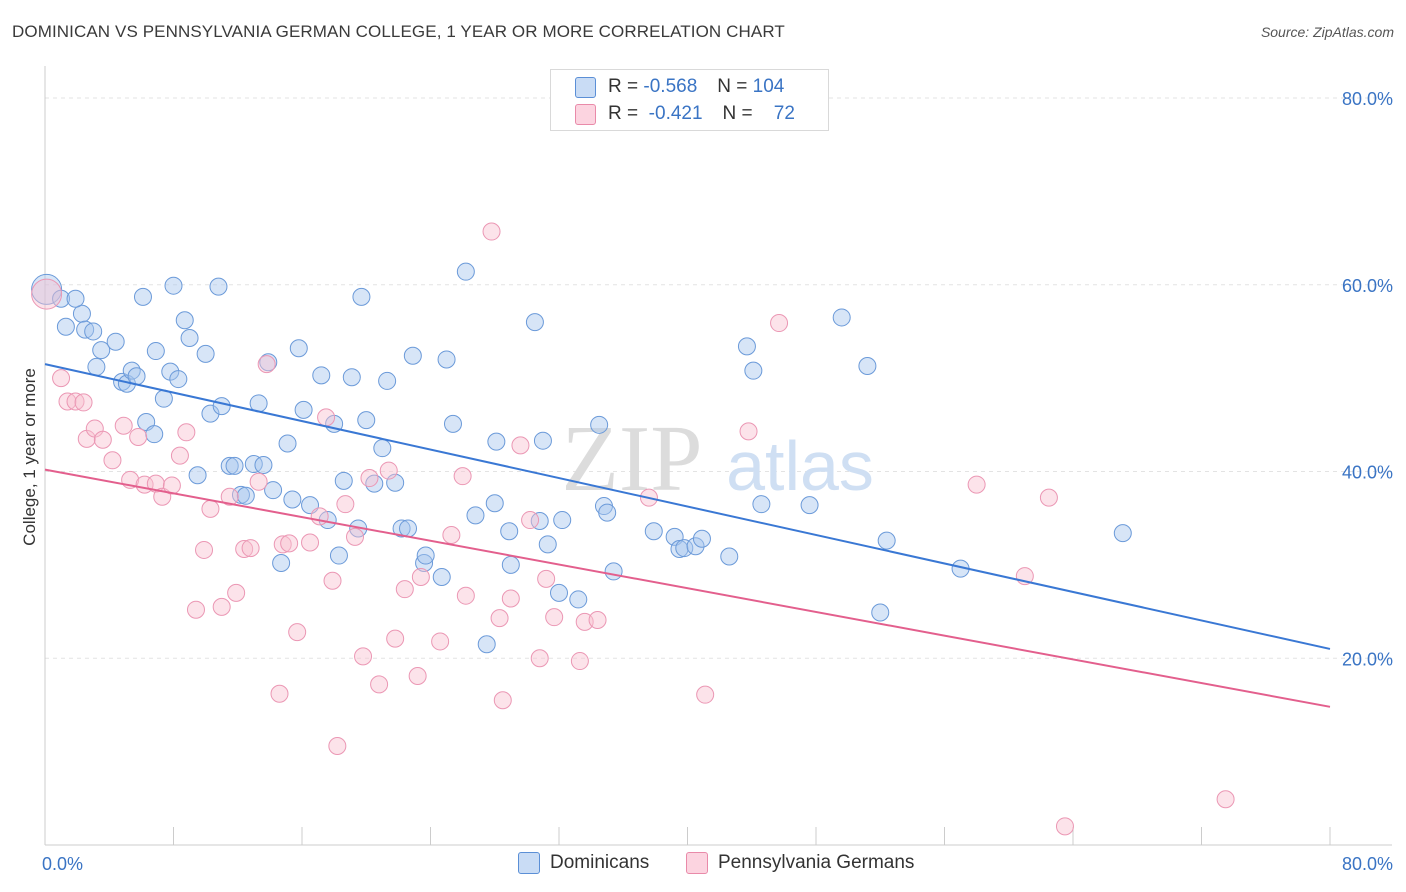  I want to click on legend-swatch-pennsylvania-germans, so click(585, 114).